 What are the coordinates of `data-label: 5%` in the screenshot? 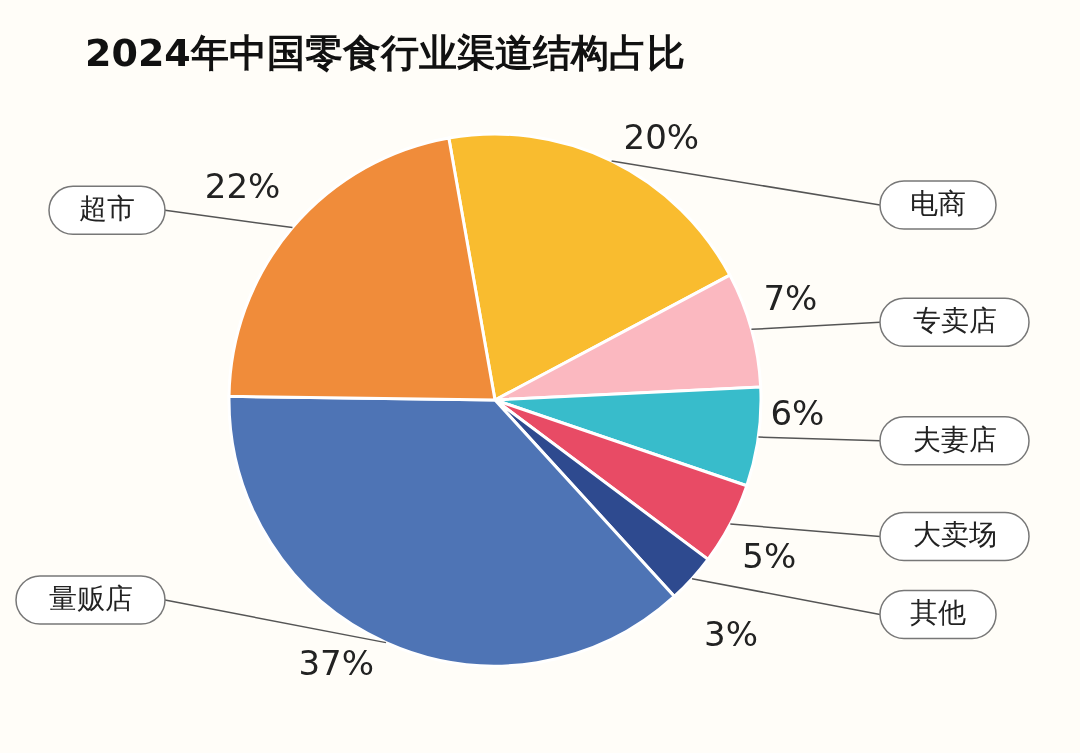 It's located at (769, 556).